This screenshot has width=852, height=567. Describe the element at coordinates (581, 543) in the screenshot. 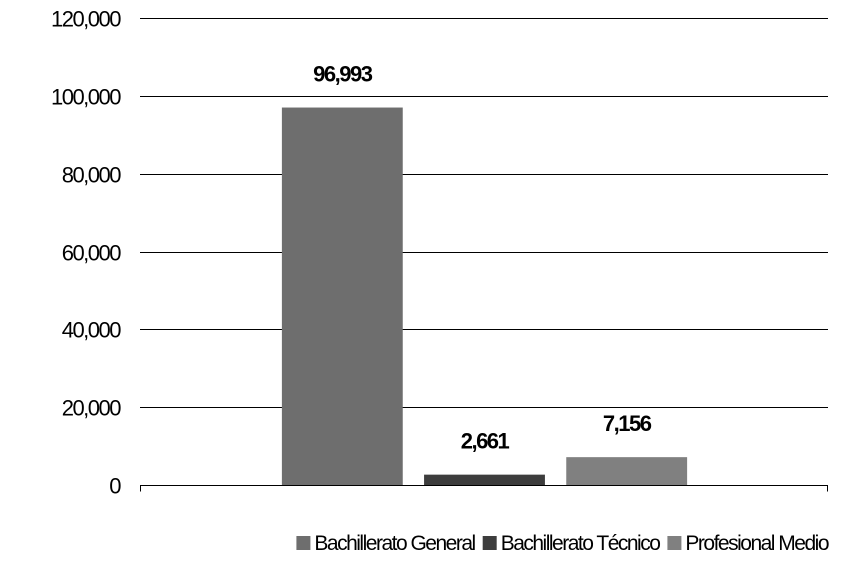

I see `legend-label: Bachillerato Técnico` at that location.